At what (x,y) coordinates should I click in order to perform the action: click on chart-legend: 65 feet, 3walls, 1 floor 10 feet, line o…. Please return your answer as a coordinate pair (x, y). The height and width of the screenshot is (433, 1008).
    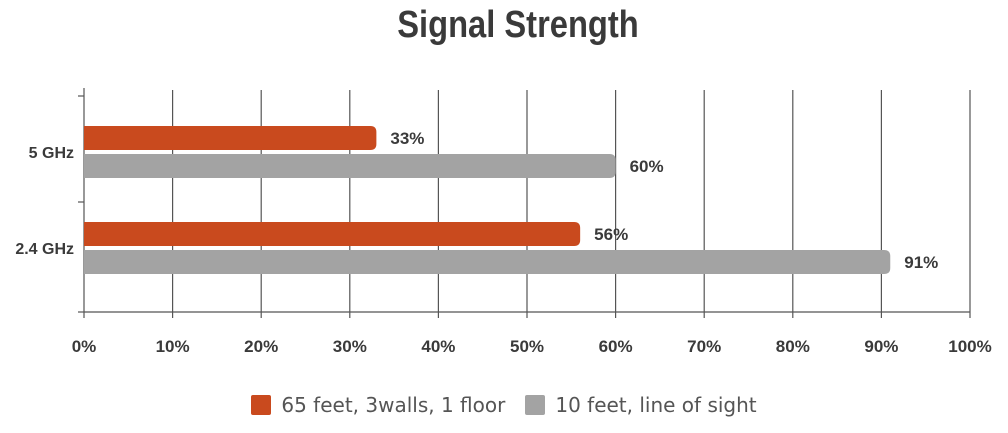
    Looking at the image, I should click on (504, 405).